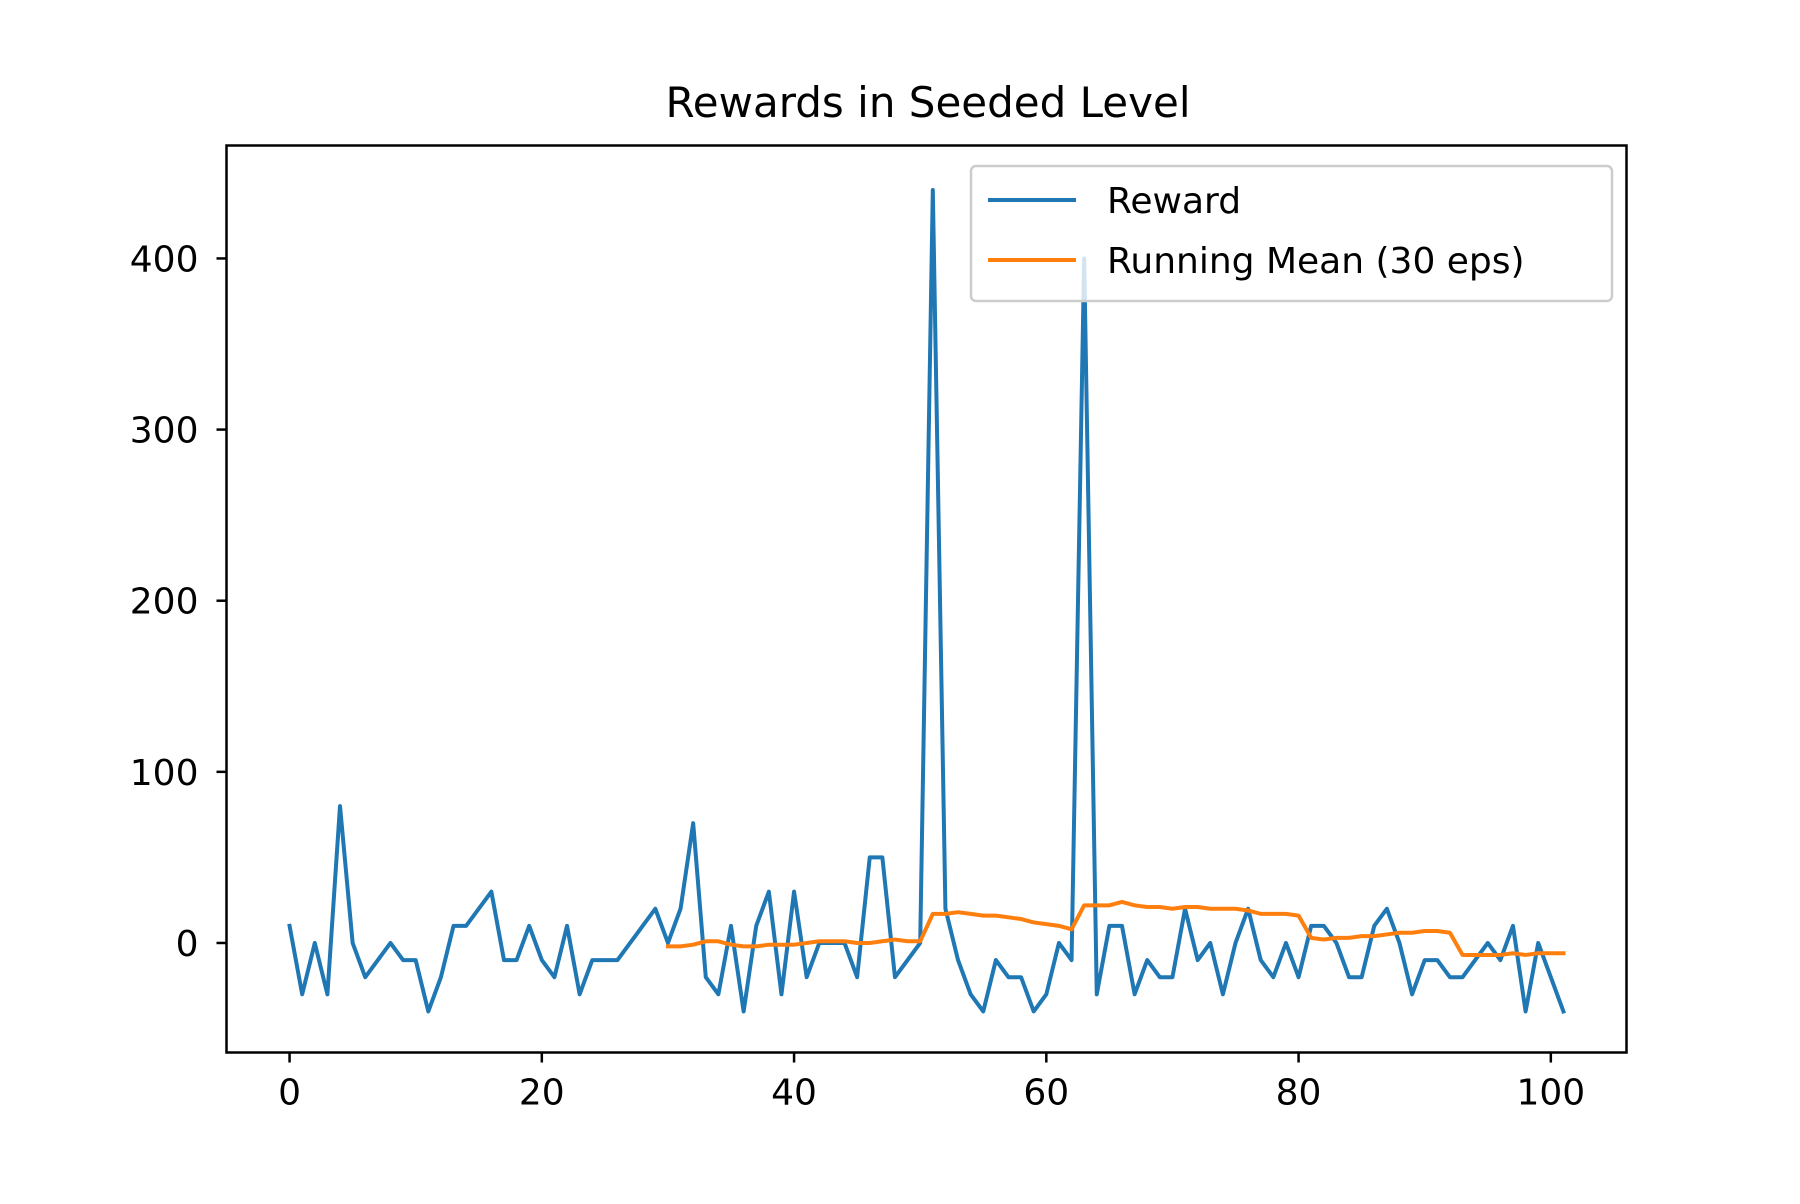 This screenshot has height=1204, width=1800. What do you see at coordinates (1299, 1093) in the screenshot?
I see `x-tick-label: 80` at bounding box center [1299, 1093].